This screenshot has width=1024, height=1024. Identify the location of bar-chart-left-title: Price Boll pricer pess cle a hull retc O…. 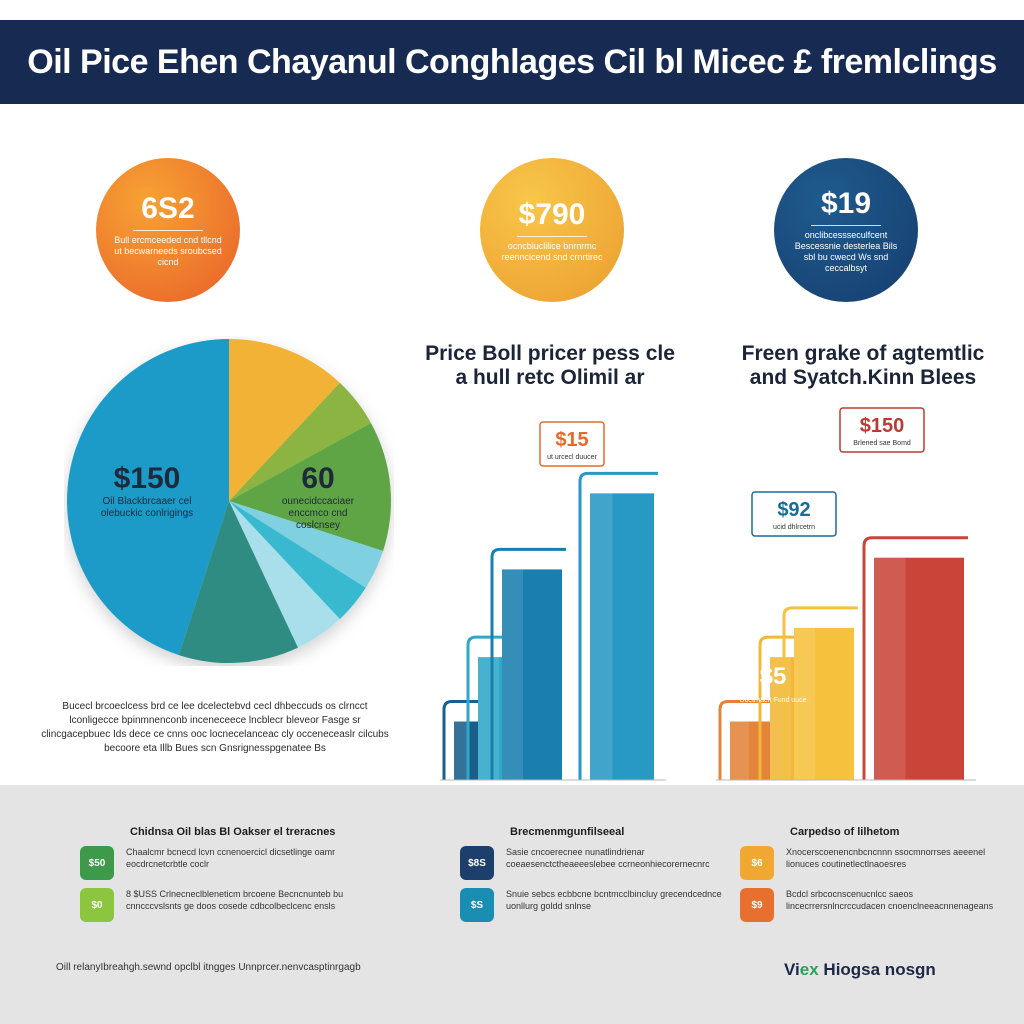
(550, 365).